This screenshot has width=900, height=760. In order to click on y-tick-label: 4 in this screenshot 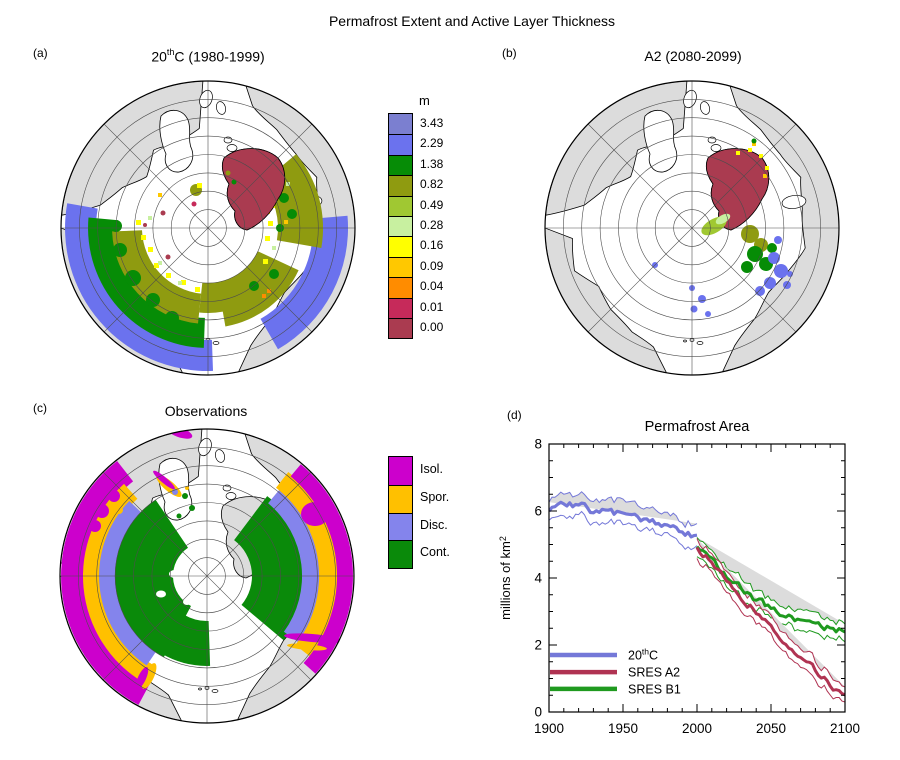, I will do `click(538, 578)`.